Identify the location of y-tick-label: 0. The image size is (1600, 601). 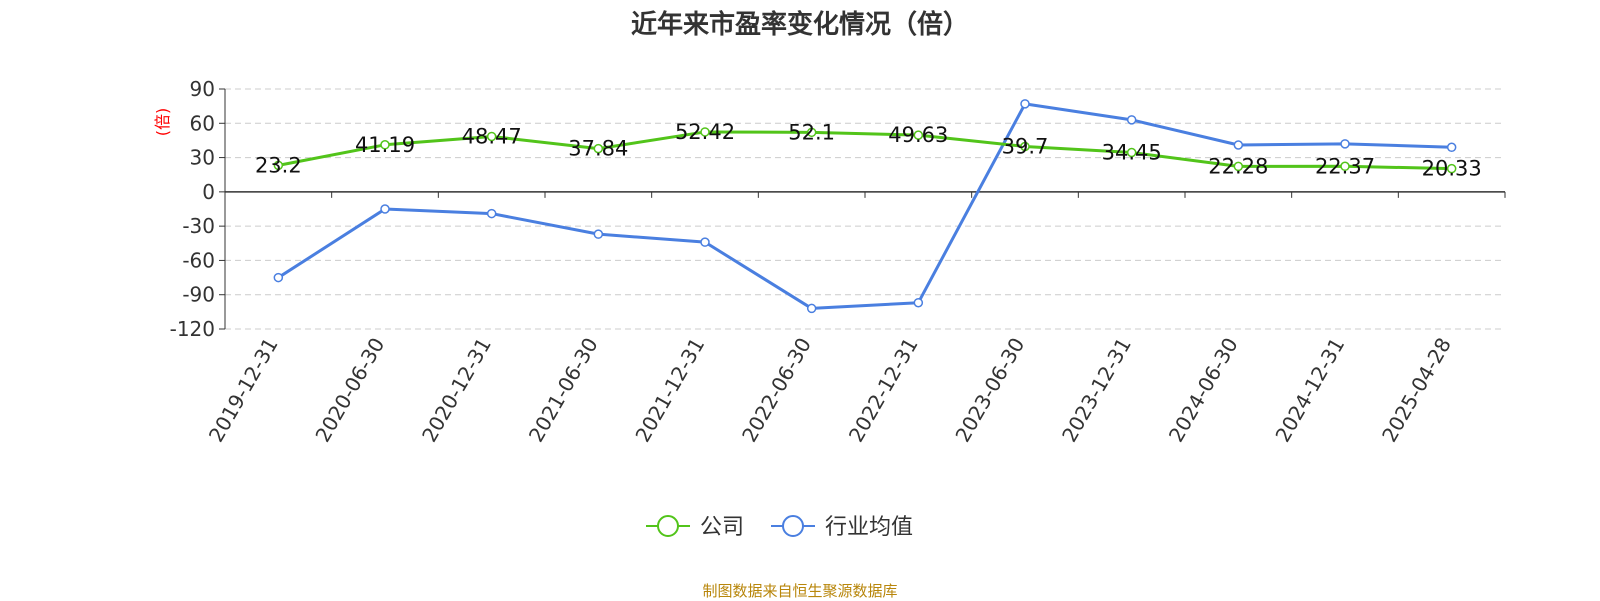
(208, 192).